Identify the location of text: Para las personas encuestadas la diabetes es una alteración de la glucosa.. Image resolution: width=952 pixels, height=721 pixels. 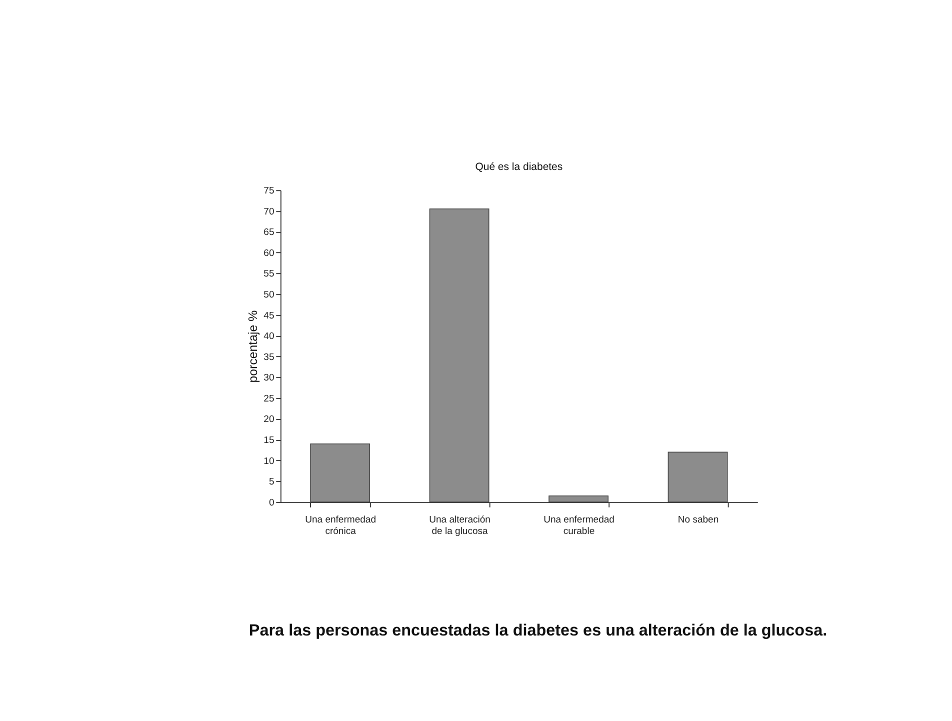
(538, 631).